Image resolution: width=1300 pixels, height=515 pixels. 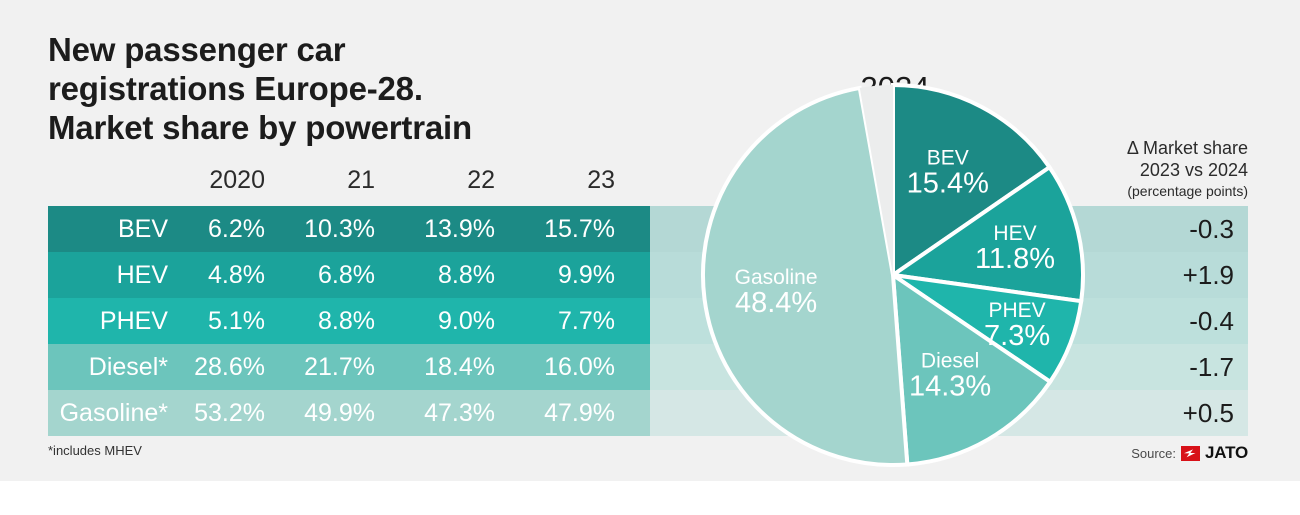 What do you see at coordinates (95, 450) in the screenshot?
I see `footnote: *includes MHEV` at bounding box center [95, 450].